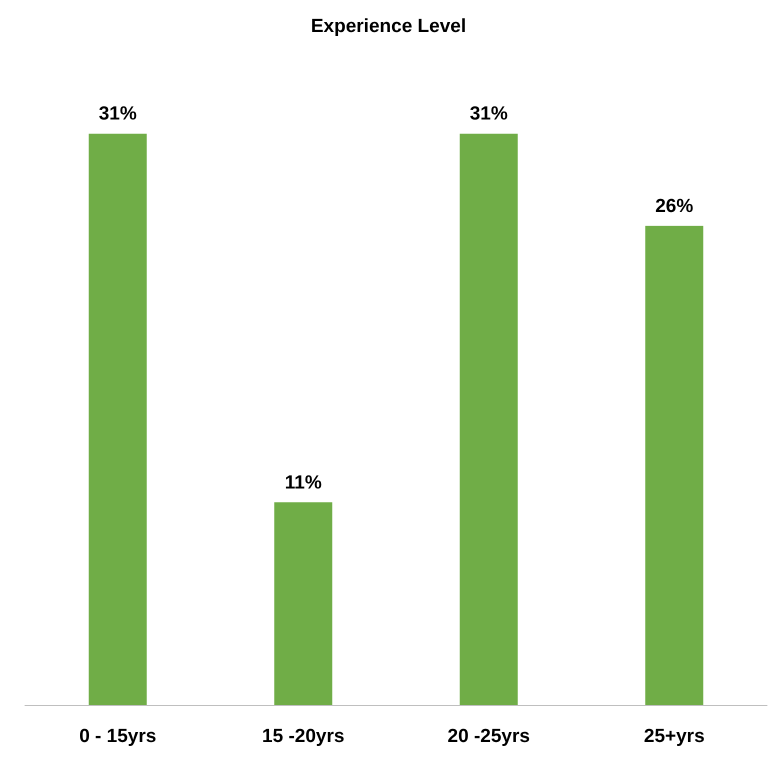  I want to click on data-label: 26%, so click(674, 206).